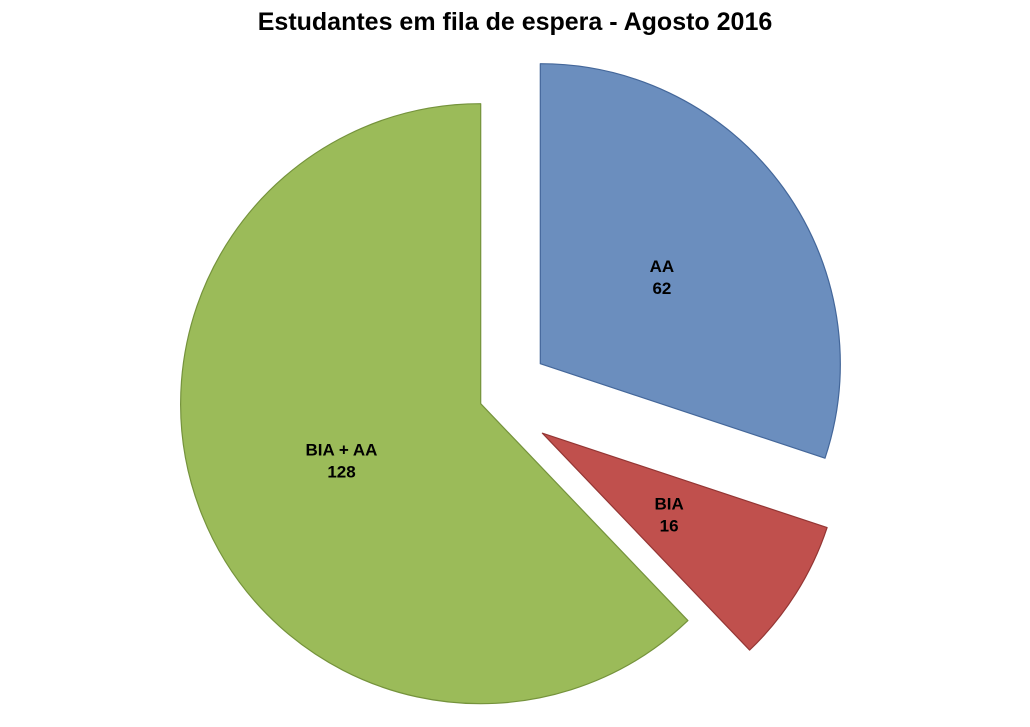  I want to click on slice-label-bia: BIA 16, so click(668, 514).